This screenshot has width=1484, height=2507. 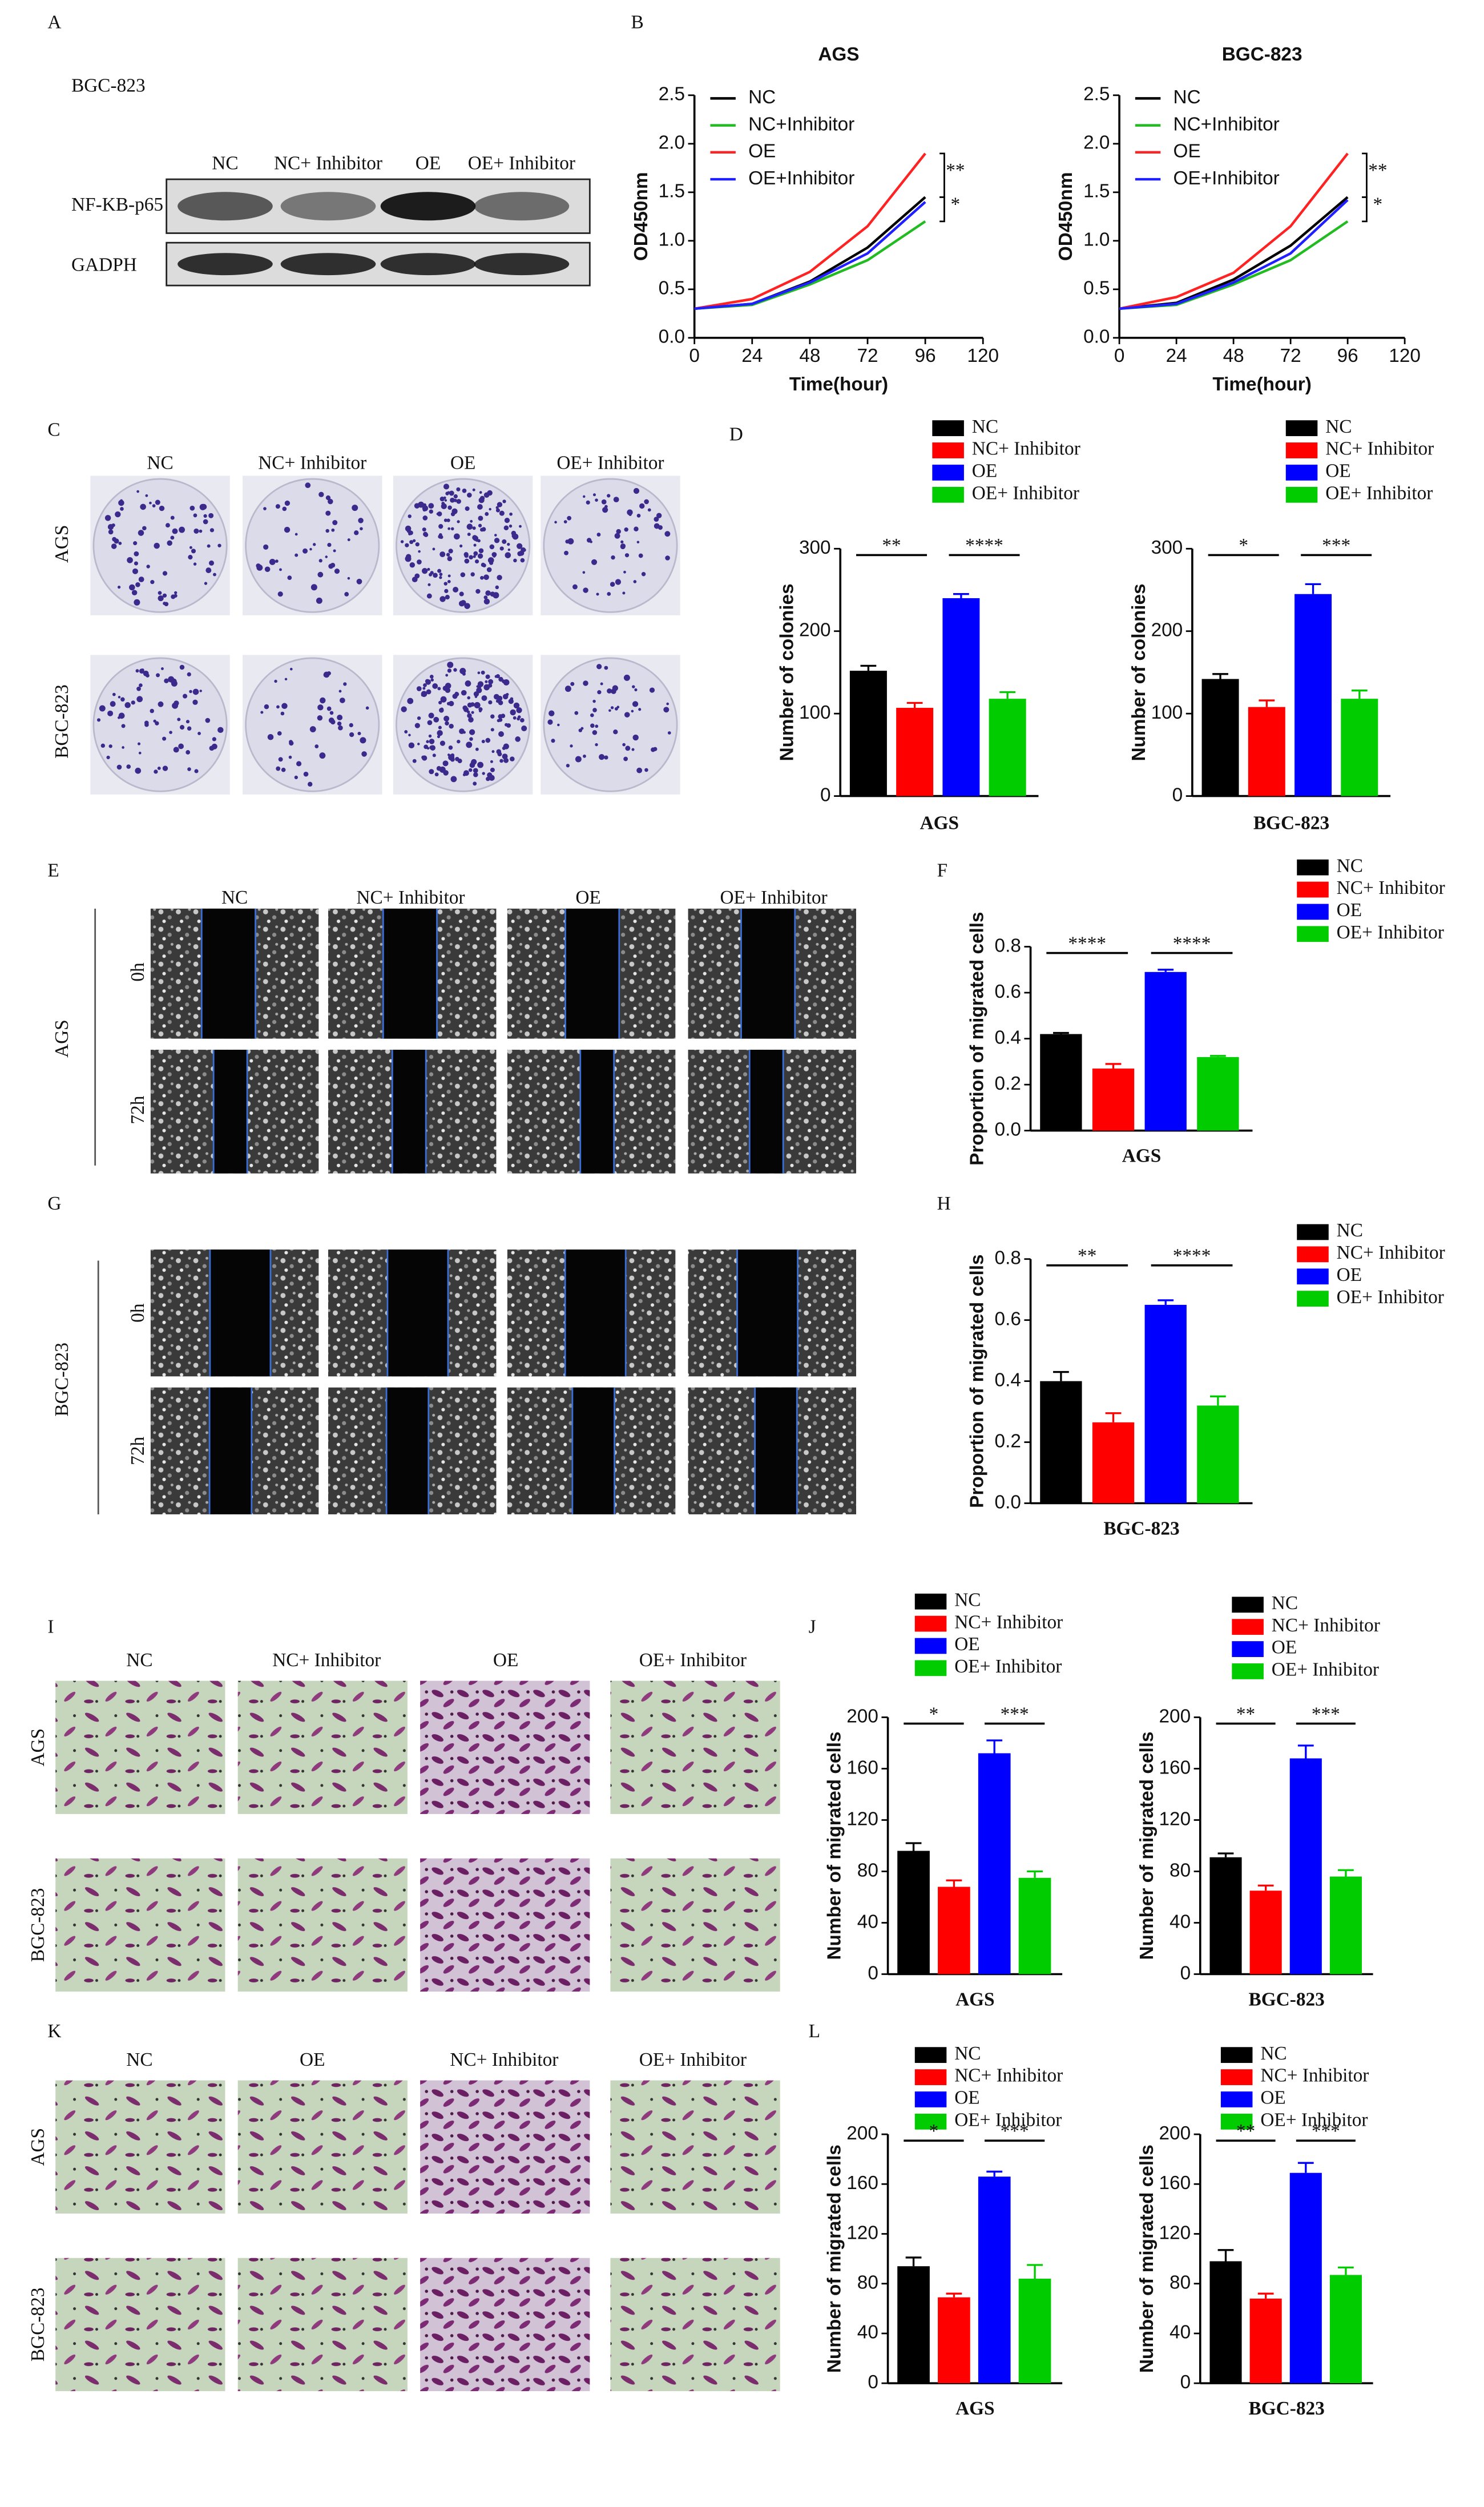 I want to click on y-tick-label: 200, so click(x=815, y=631).